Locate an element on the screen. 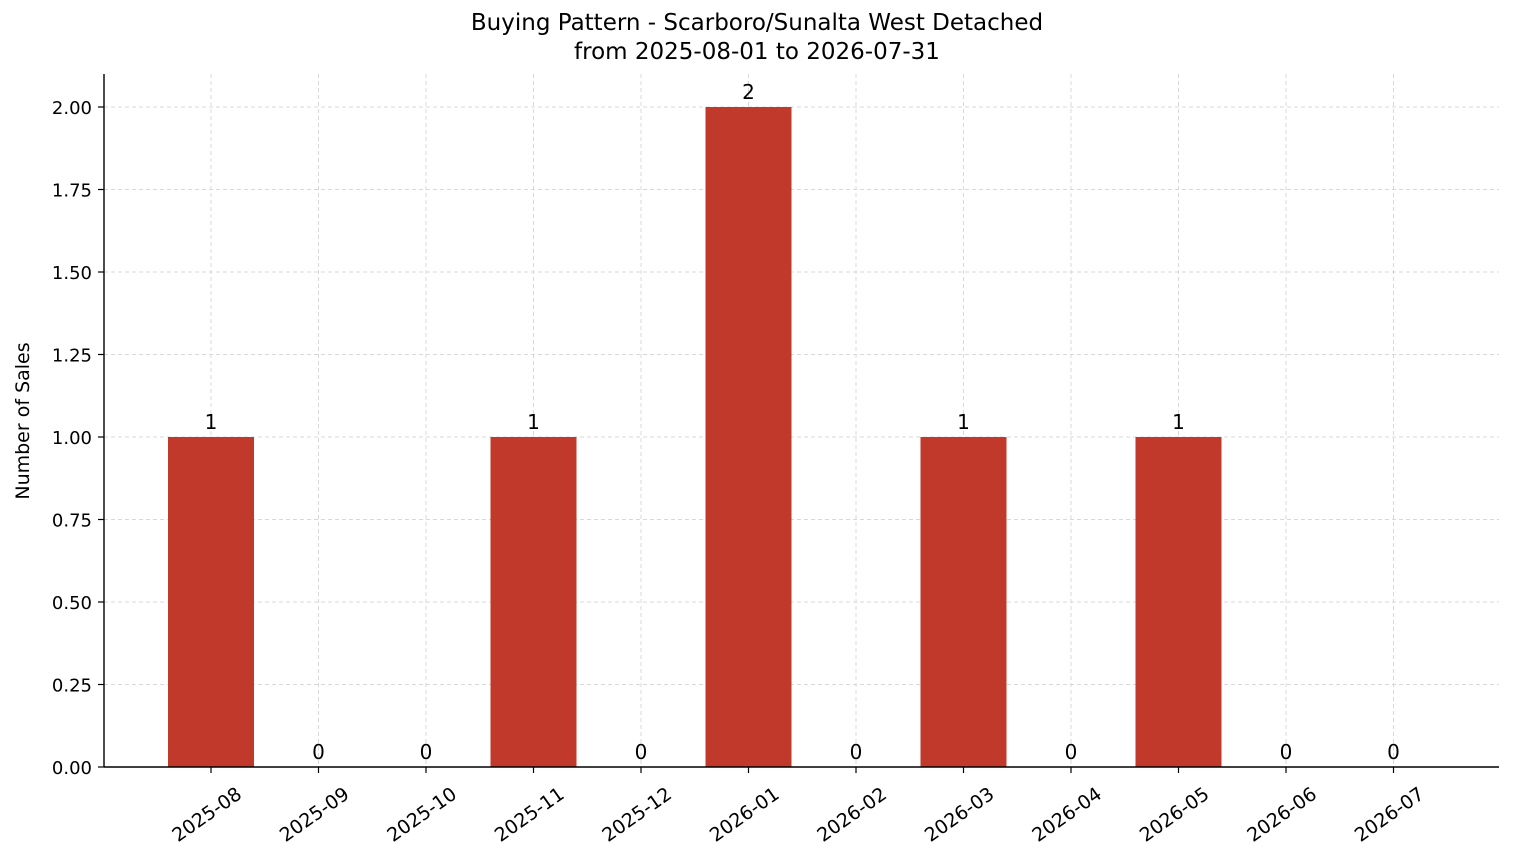 This screenshot has width=1514, height=863. y-tick-label: 0.75 is located at coordinates (72, 521).